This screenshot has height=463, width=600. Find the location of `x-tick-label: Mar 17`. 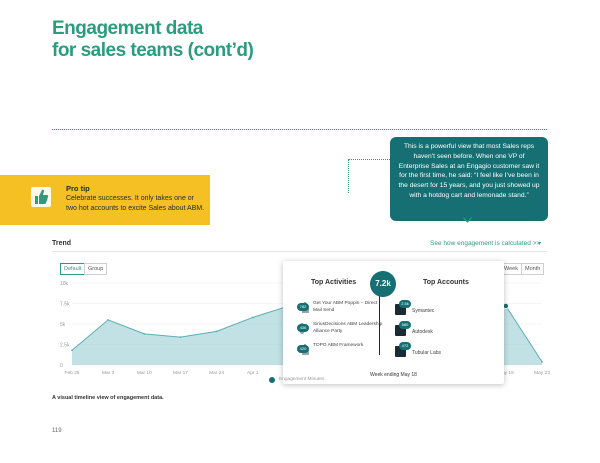

x-tick-label: Mar 17 is located at coordinates (180, 373).